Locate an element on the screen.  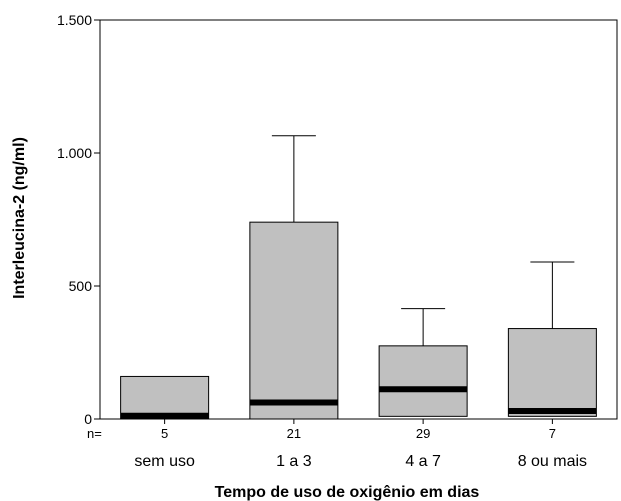
n-value: 29 is located at coordinates (423, 433).